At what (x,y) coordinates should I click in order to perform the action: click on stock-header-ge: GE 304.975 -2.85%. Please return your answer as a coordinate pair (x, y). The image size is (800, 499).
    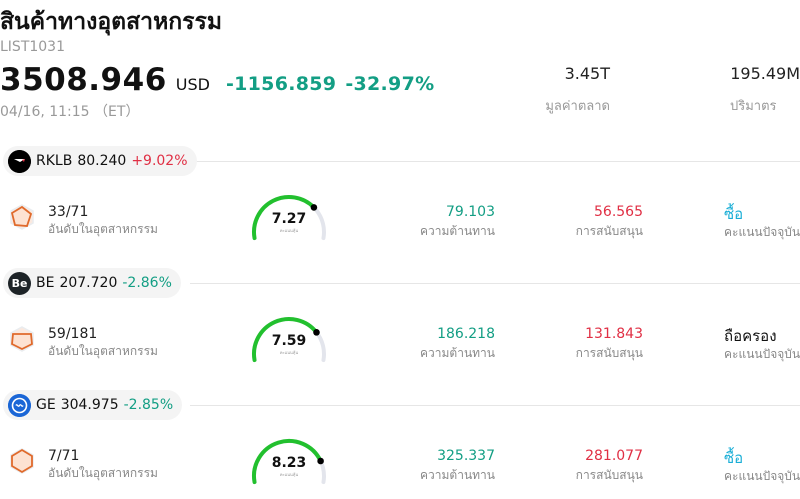
    Looking at the image, I should click on (400, 405).